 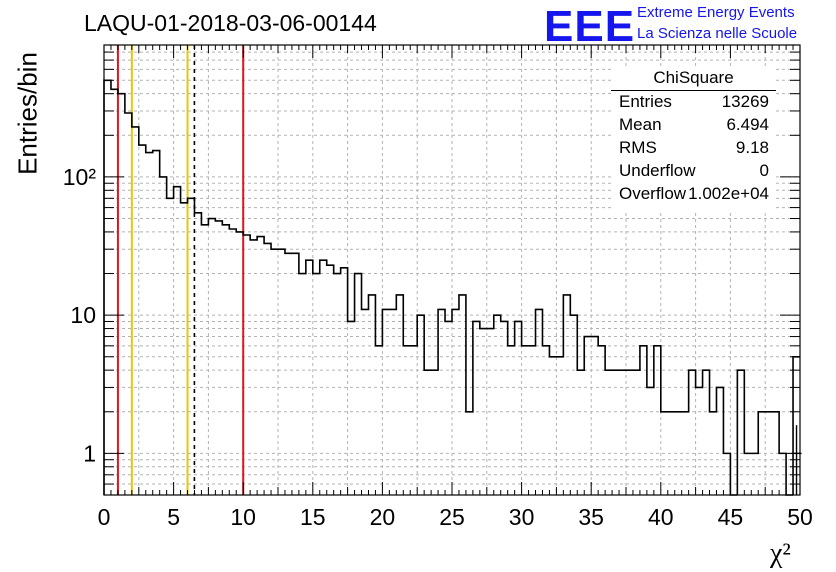 I want to click on x-tick-label: 30, so click(x=522, y=517).